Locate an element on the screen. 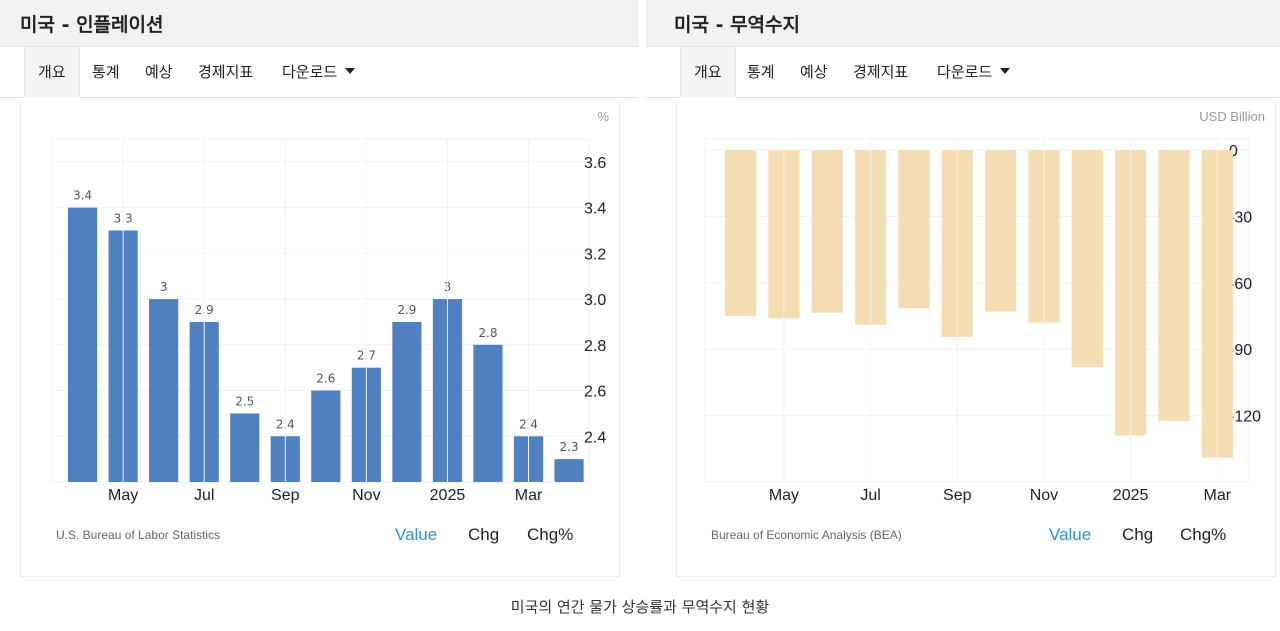  inflation-x-tick: 2025 is located at coordinates (448, 495).